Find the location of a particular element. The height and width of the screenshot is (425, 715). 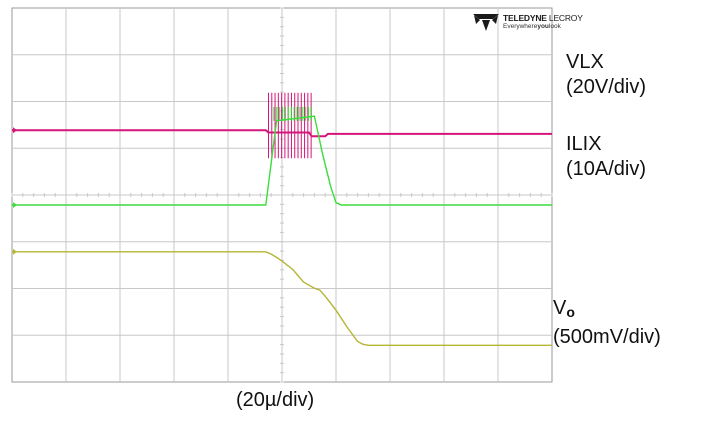

vo-subscript: o is located at coordinates (570, 312).